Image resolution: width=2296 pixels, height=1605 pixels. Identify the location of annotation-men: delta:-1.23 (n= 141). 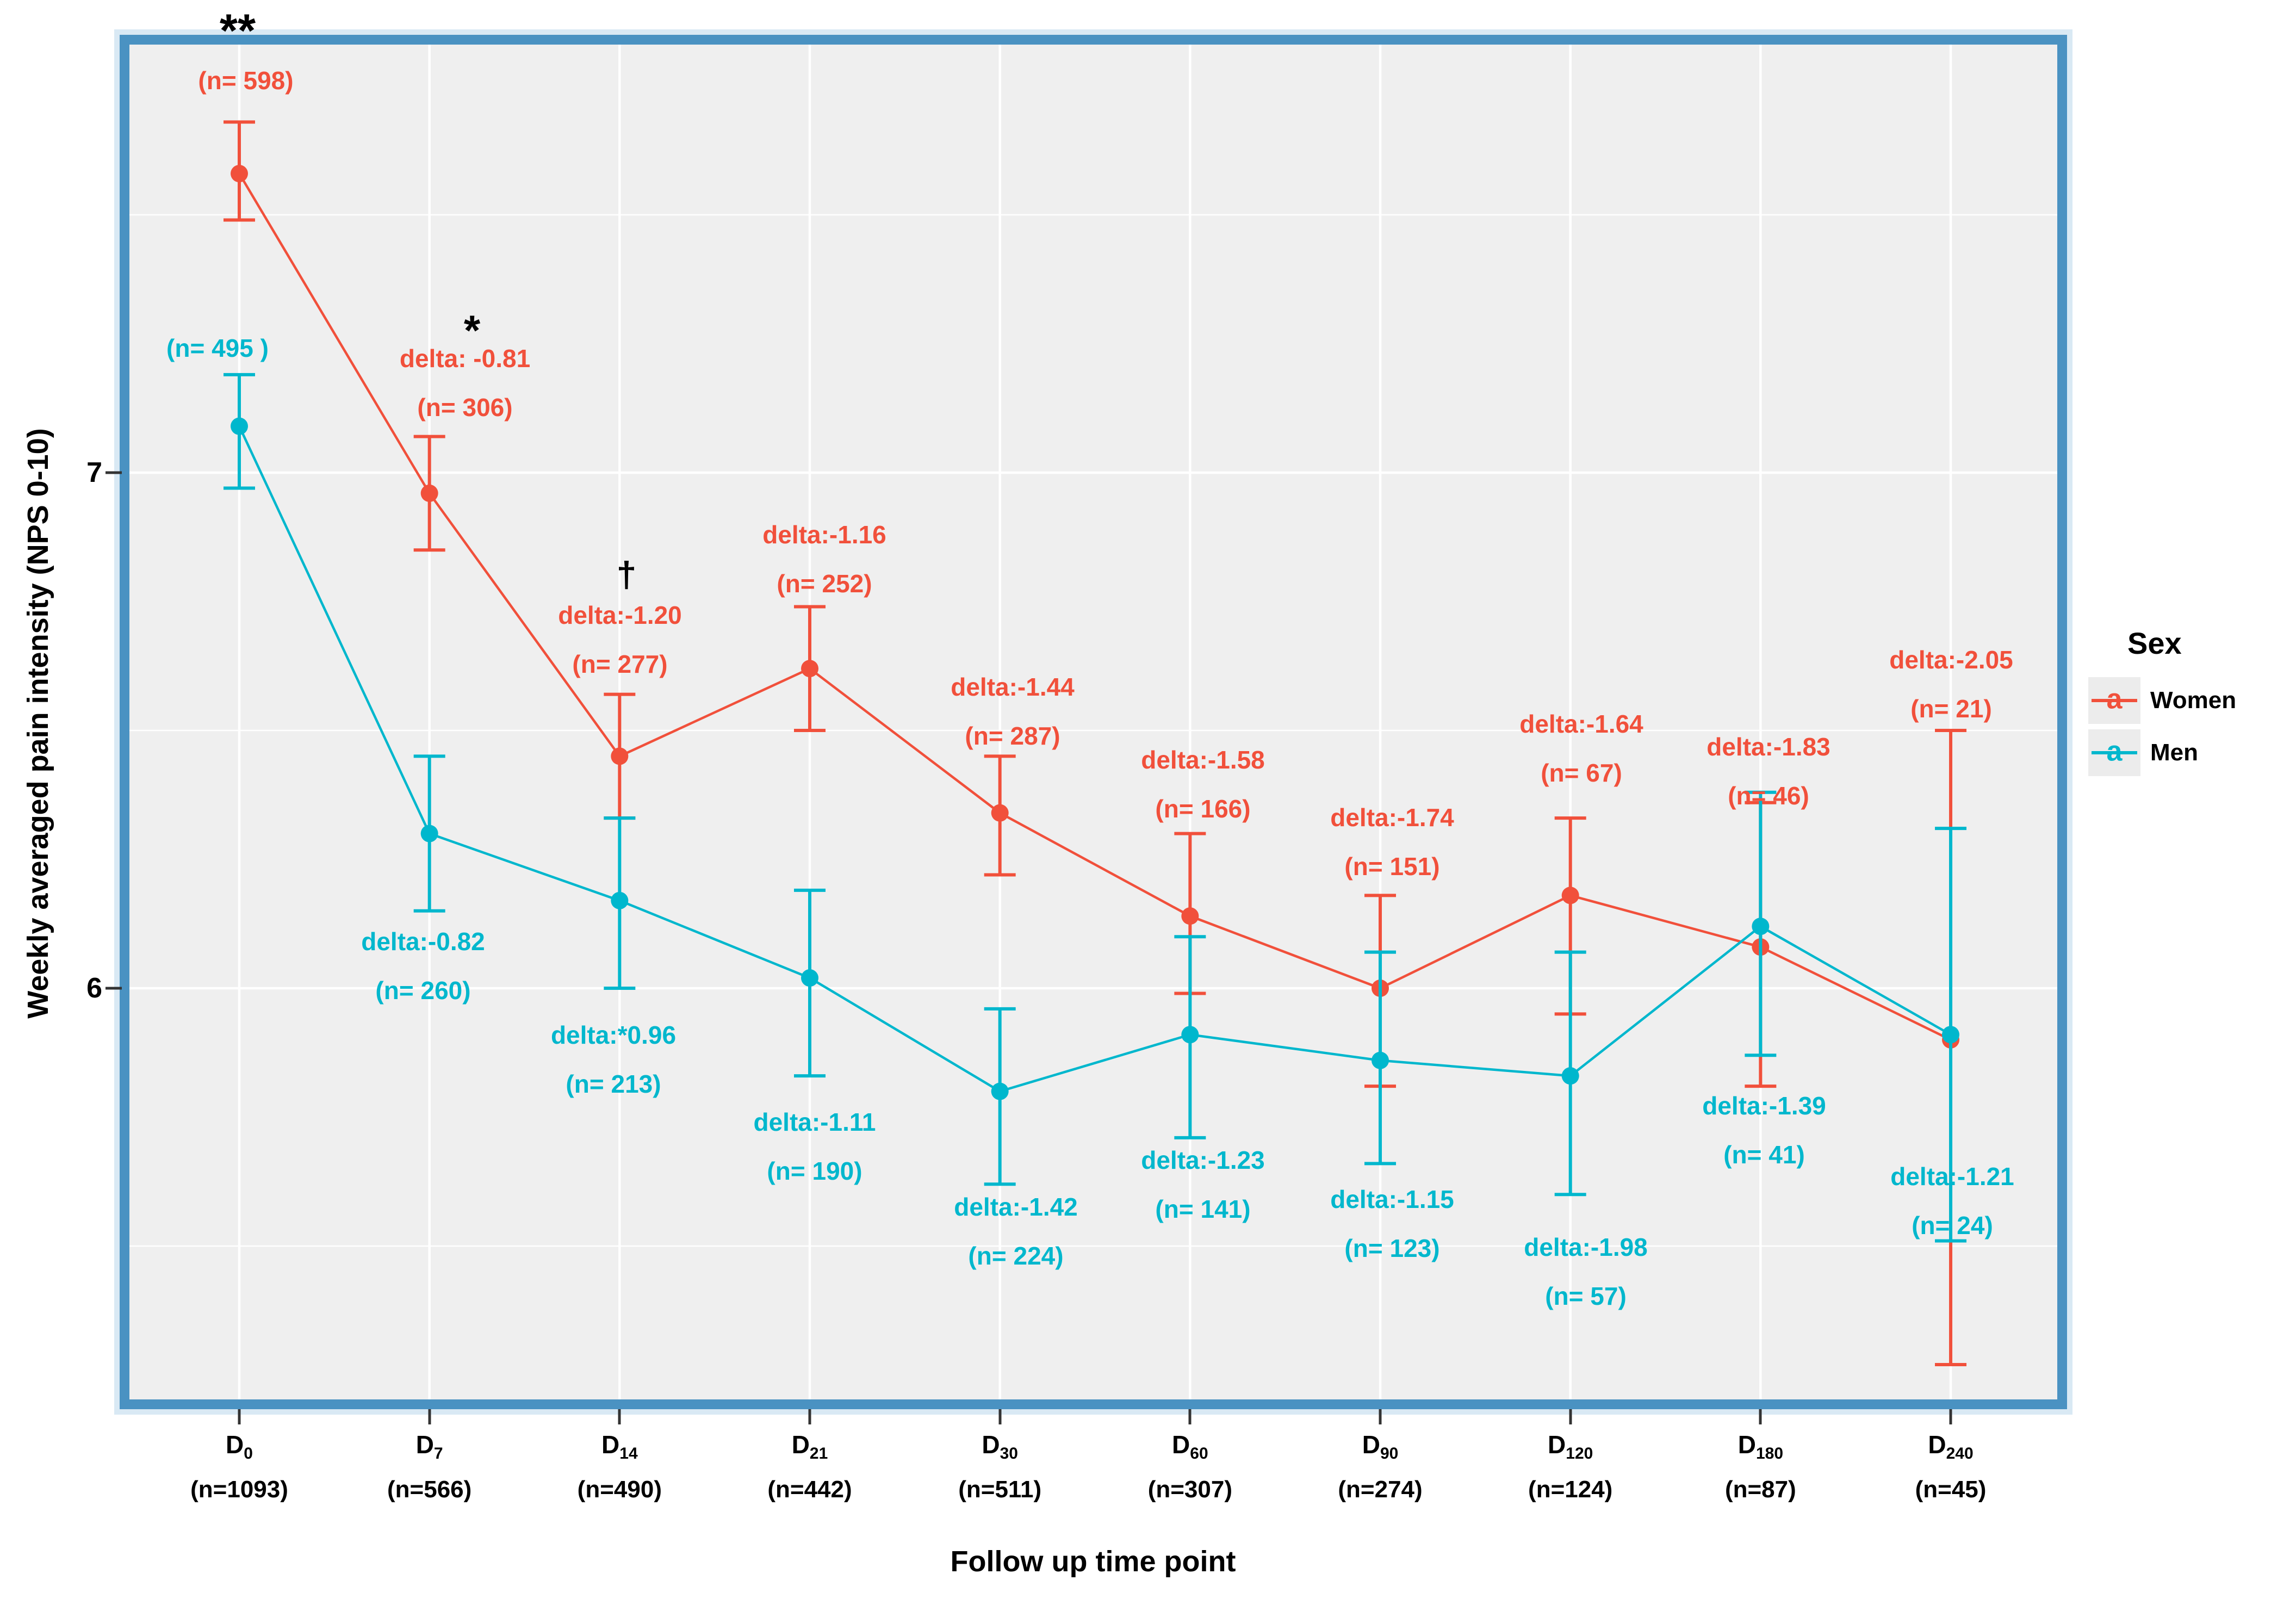
(1203, 1184).